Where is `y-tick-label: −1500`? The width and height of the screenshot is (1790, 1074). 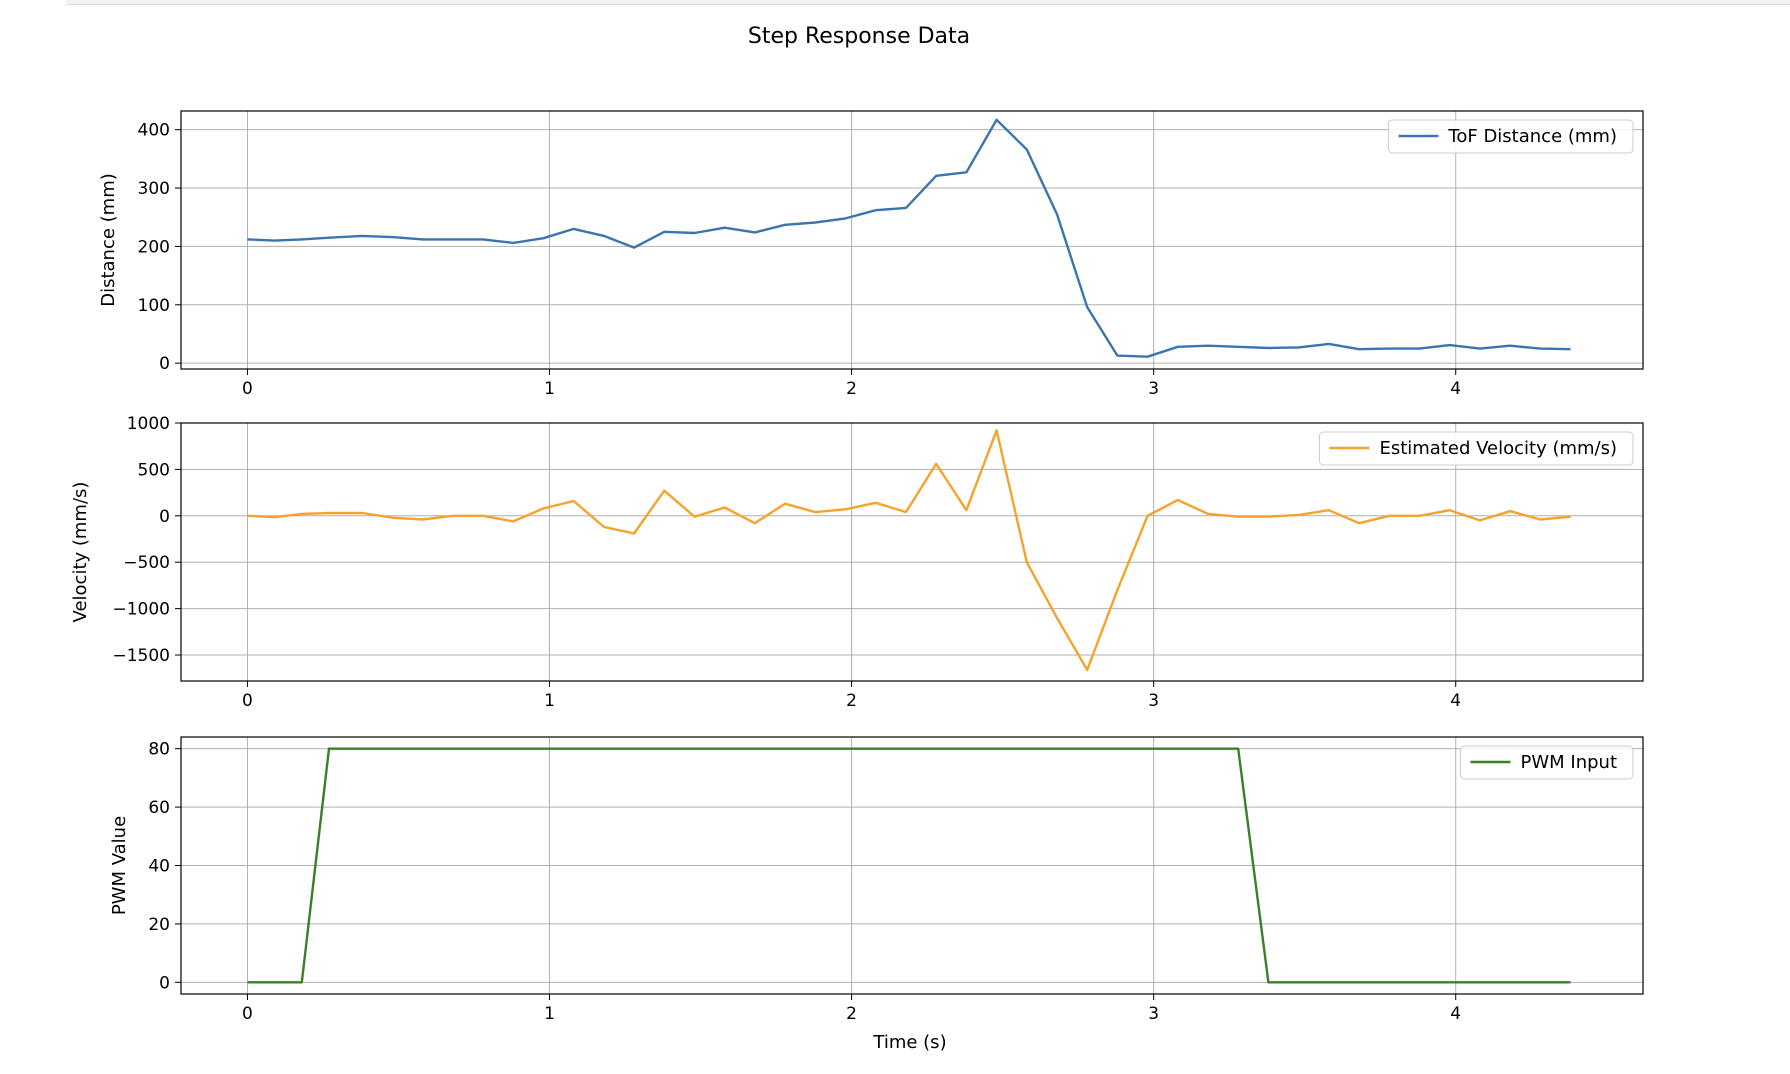 y-tick-label: −1500 is located at coordinates (141, 656).